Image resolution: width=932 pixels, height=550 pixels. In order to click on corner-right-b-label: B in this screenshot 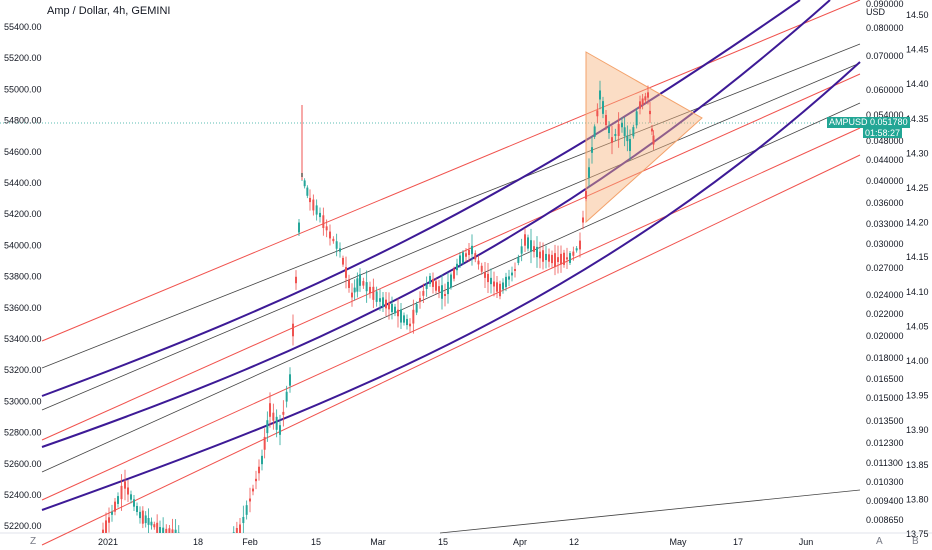, I will do `click(915, 541)`.